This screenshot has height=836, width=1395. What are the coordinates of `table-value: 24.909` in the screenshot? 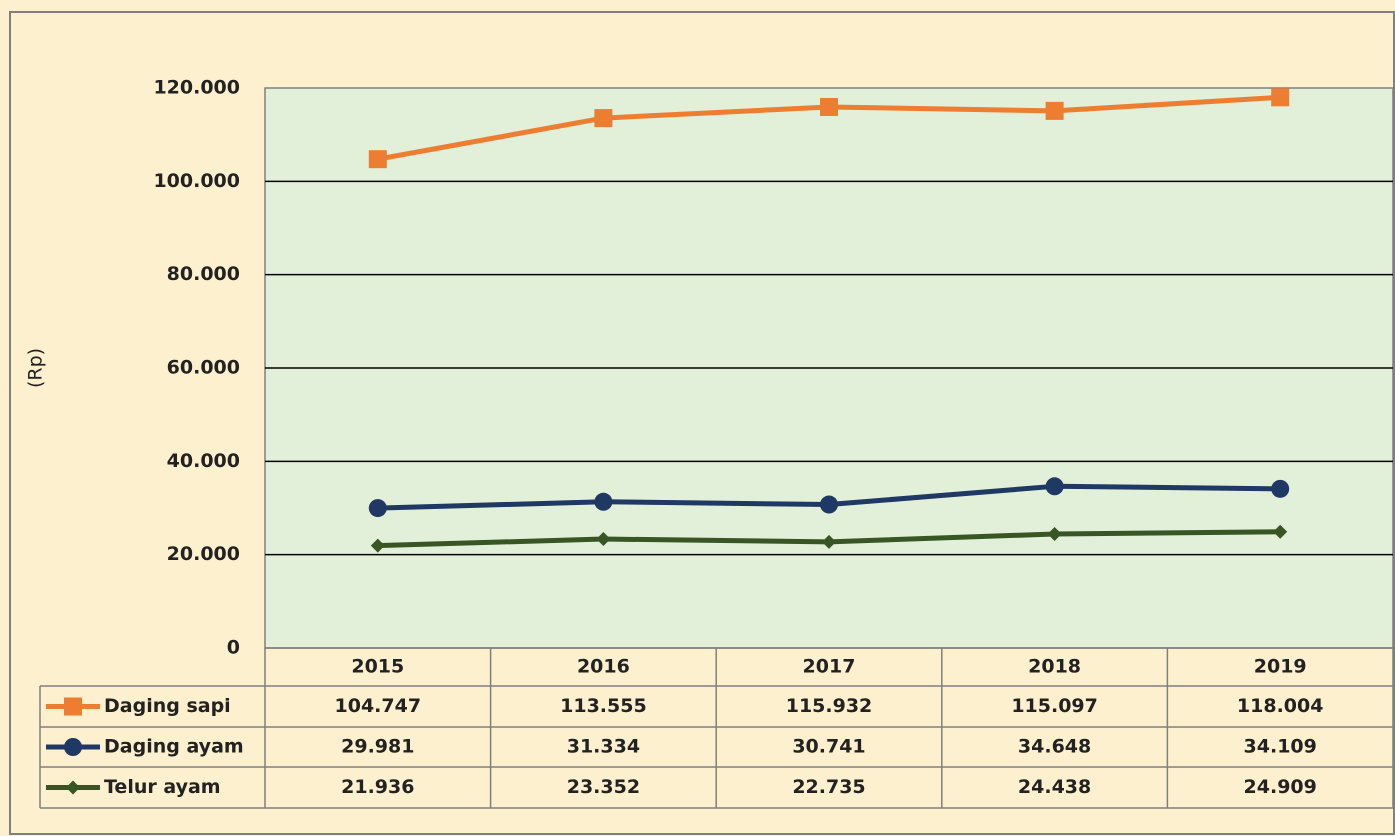 It's located at (1280, 787).